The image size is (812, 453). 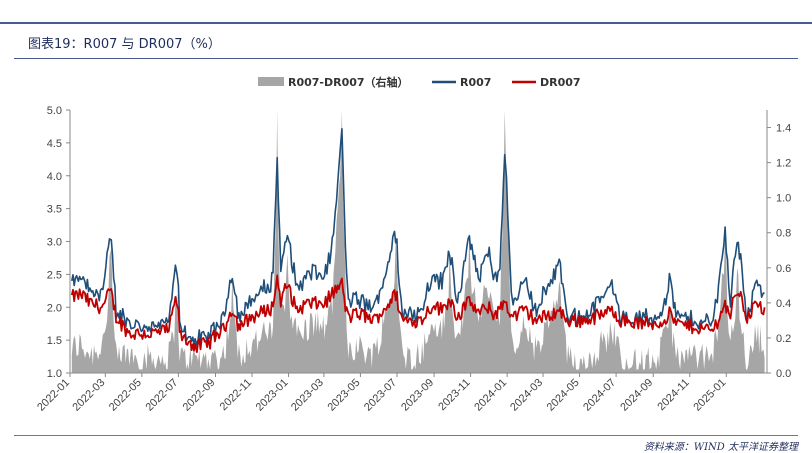 What do you see at coordinates (54, 210) in the screenshot?
I see `y-left-tick-label: 3.5` at bounding box center [54, 210].